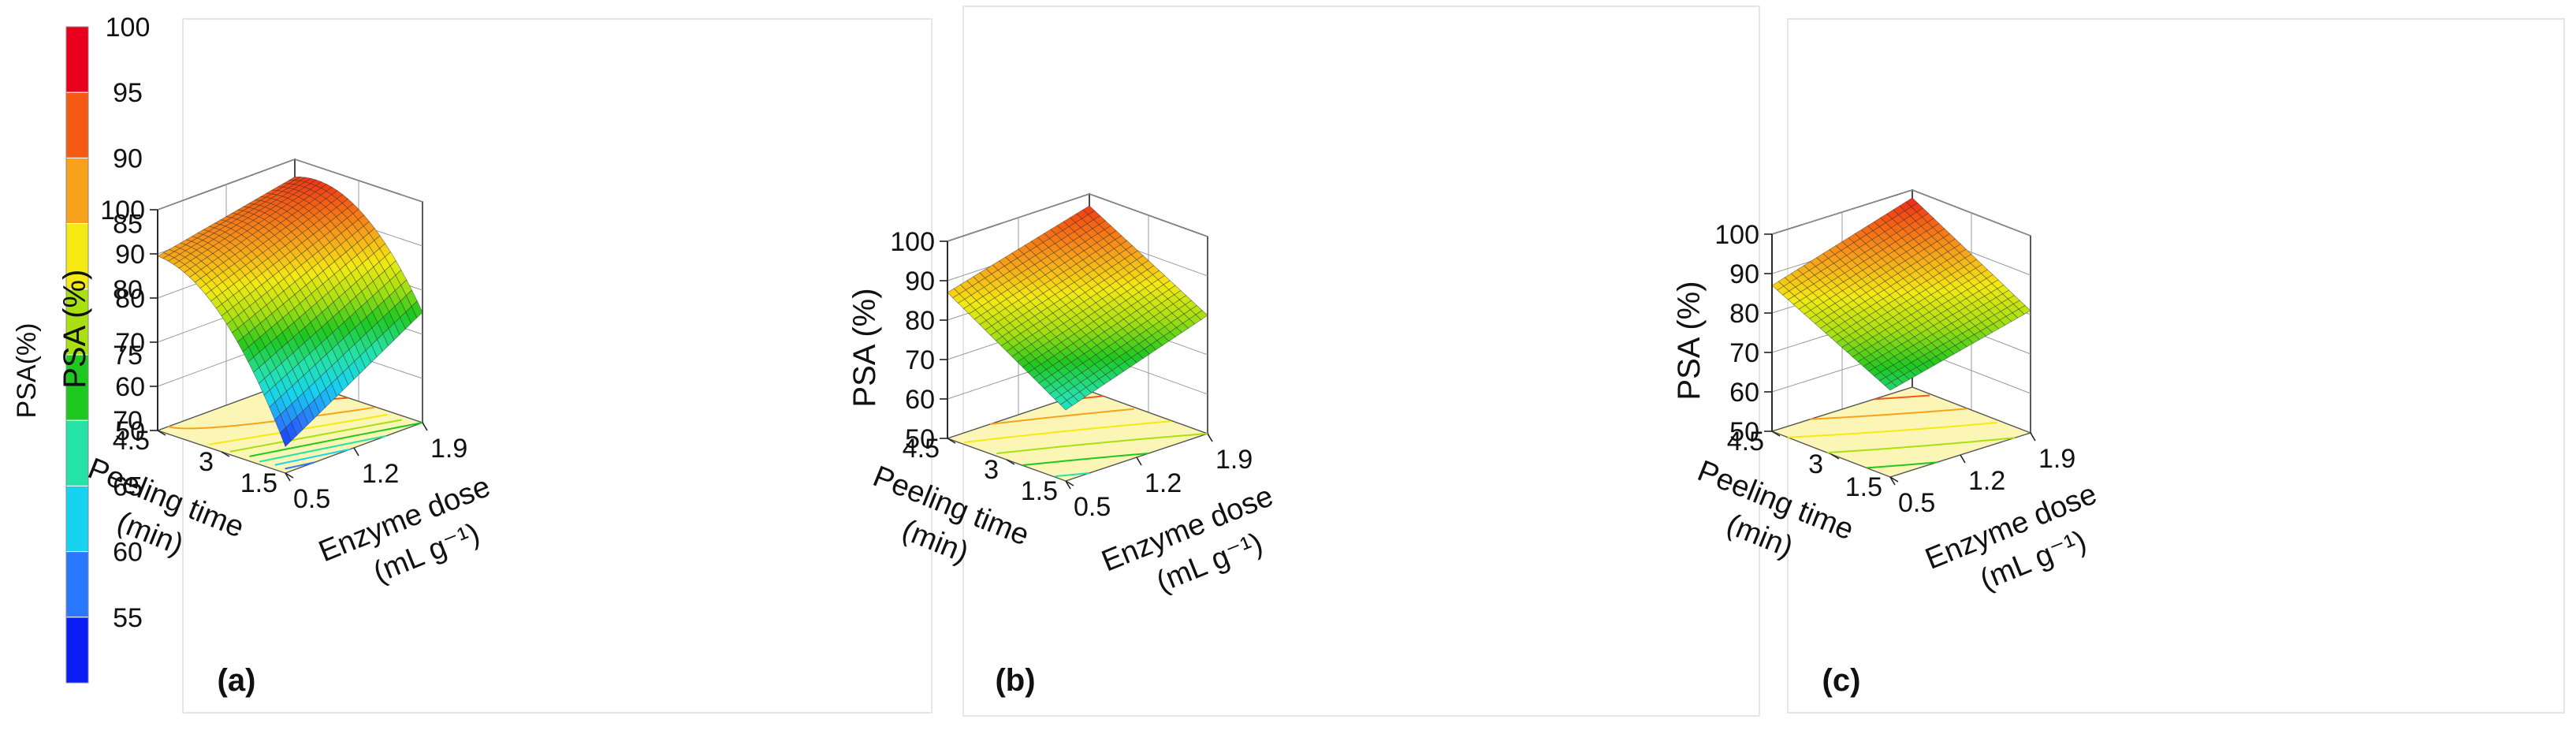 The width and height of the screenshot is (2576, 738). What do you see at coordinates (128, 158) in the screenshot?
I see `colorbar-tick-label: 90` at bounding box center [128, 158].